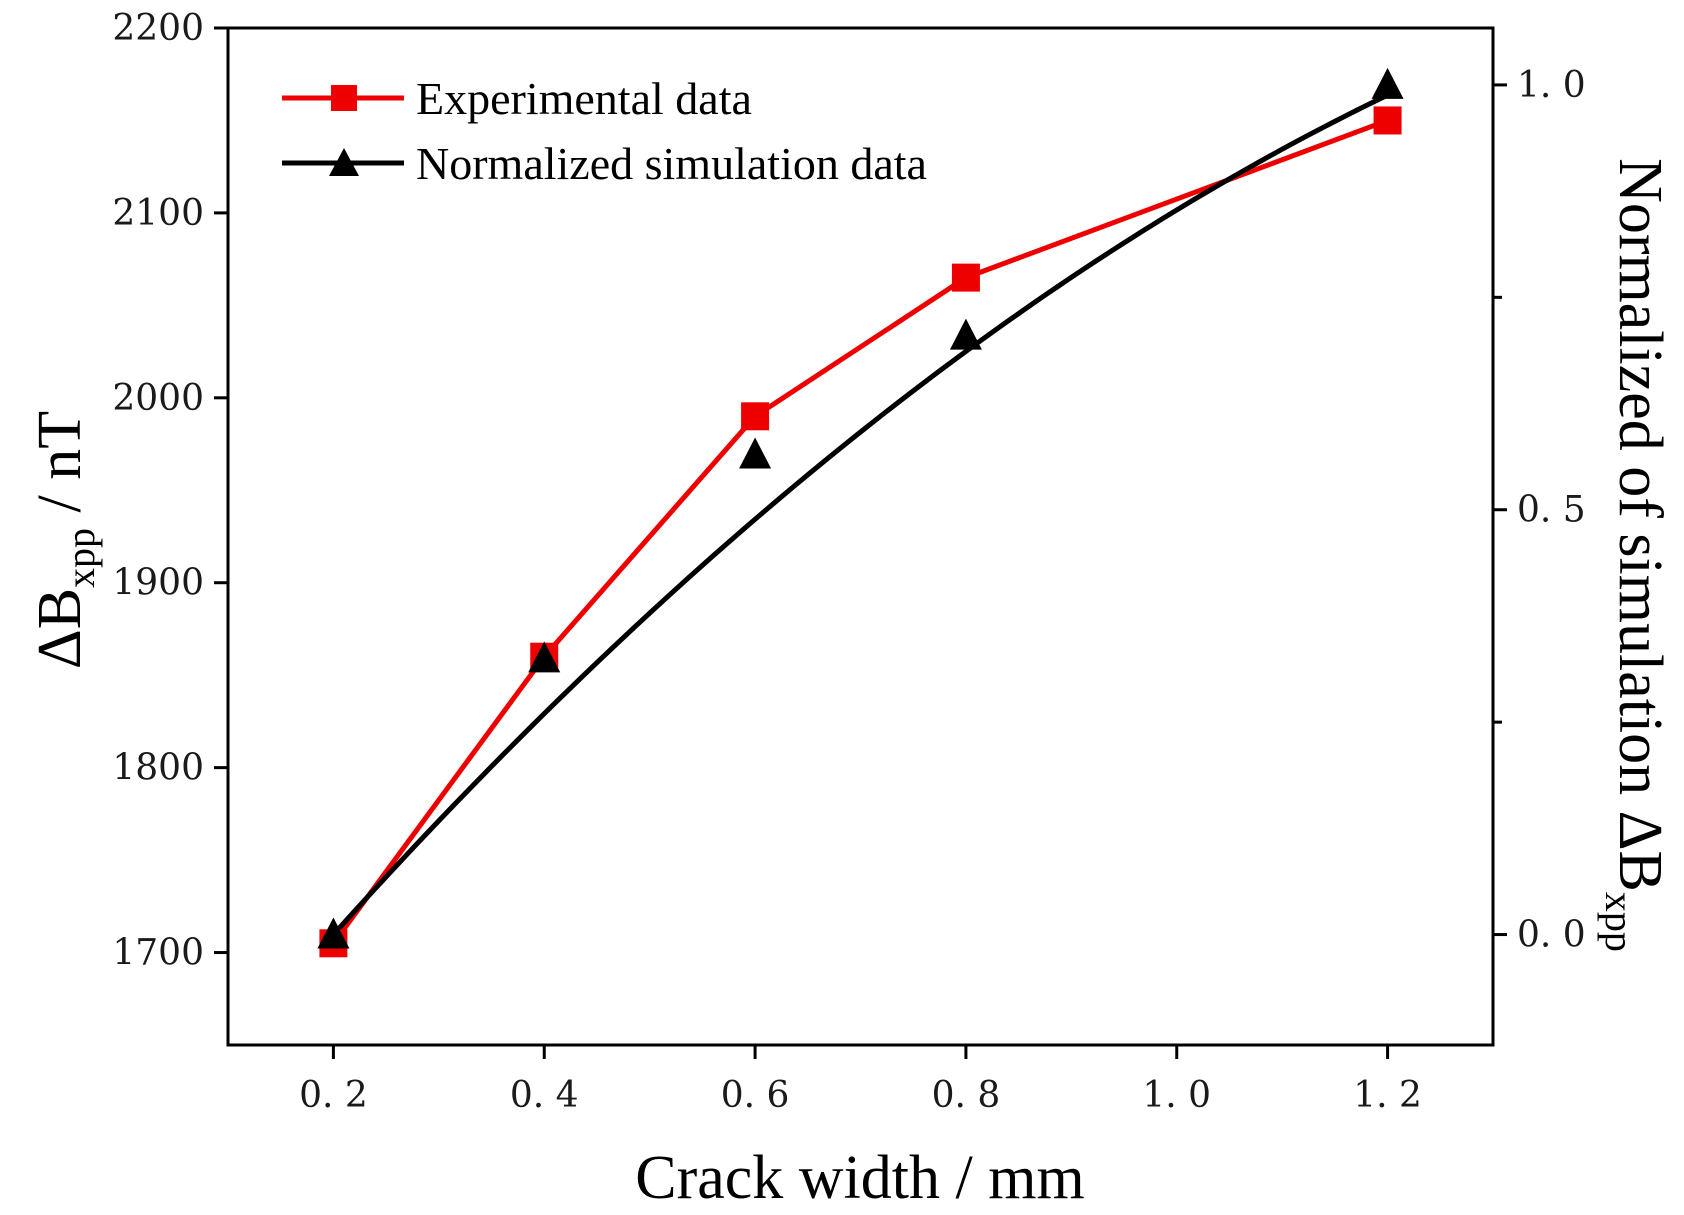 This screenshot has width=1684, height=1215. What do you see at coordinates (966, 1095) in the screenshot?
I see `x-tick-label: 0. 8` at bounding box center [966, 1095].